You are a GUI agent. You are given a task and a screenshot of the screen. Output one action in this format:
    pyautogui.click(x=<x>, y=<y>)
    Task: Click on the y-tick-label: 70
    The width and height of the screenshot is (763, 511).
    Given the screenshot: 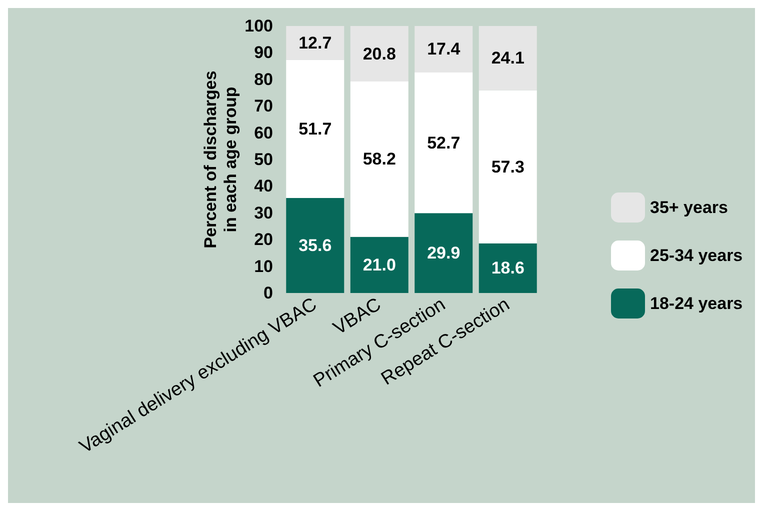 What is the action you would take?
    pyautogui.click(x=263, y=106)
    